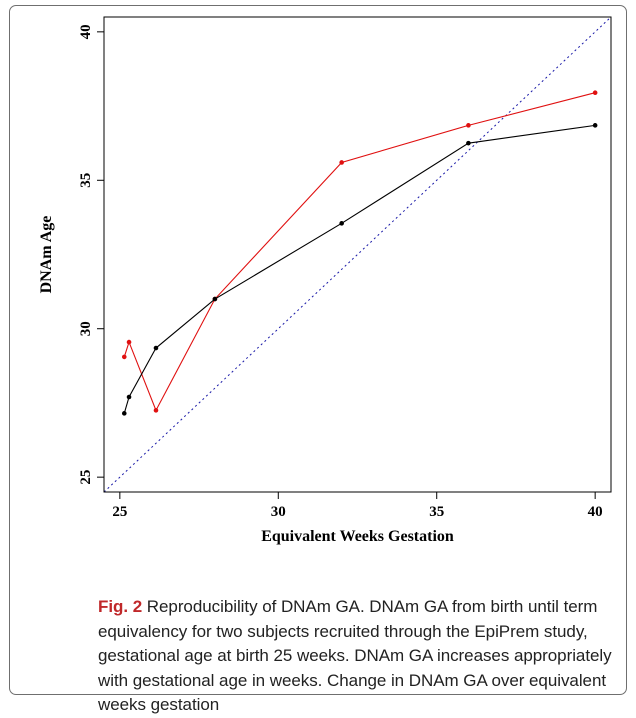  What do you see at coordinates (86, 180) in the screenshot?
I see `y-tick-label: 35` at bounding box center [86, 180].